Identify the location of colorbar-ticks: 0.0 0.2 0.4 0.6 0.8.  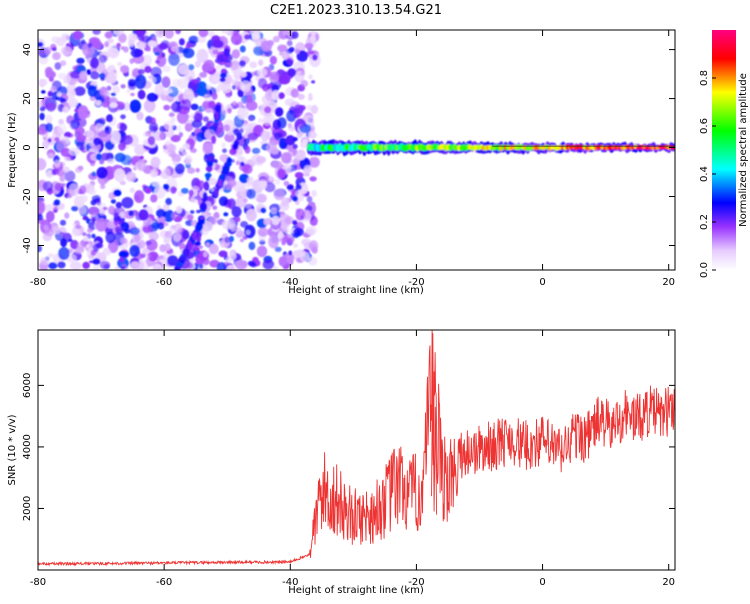
(707, 174).